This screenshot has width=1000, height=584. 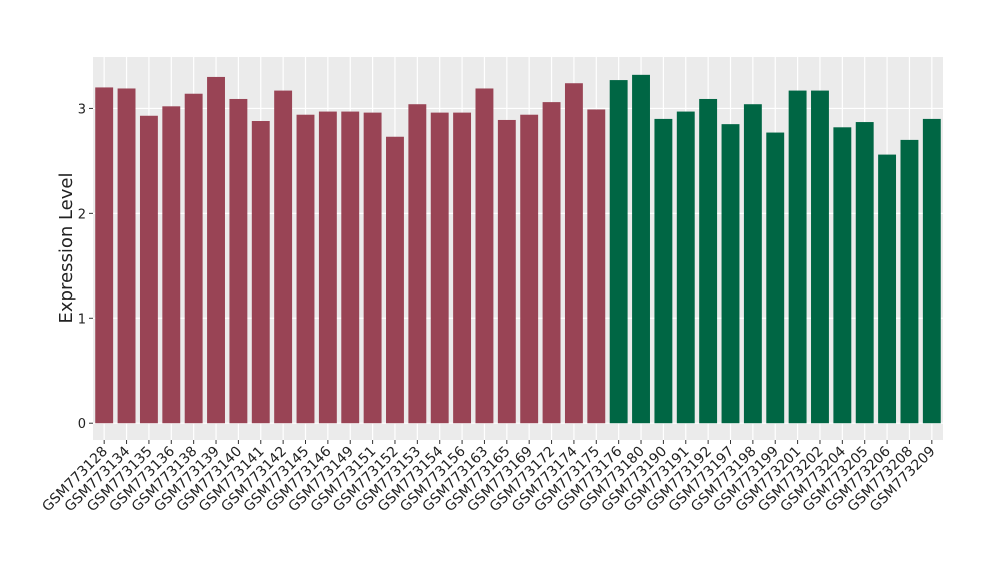 I want to click on y-axis-label: Expression Level, so click(x=66, y=248).